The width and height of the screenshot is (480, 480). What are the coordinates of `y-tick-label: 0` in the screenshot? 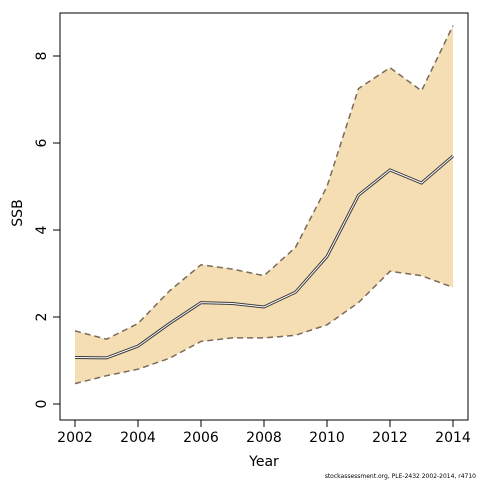 It's located at (42, 404).